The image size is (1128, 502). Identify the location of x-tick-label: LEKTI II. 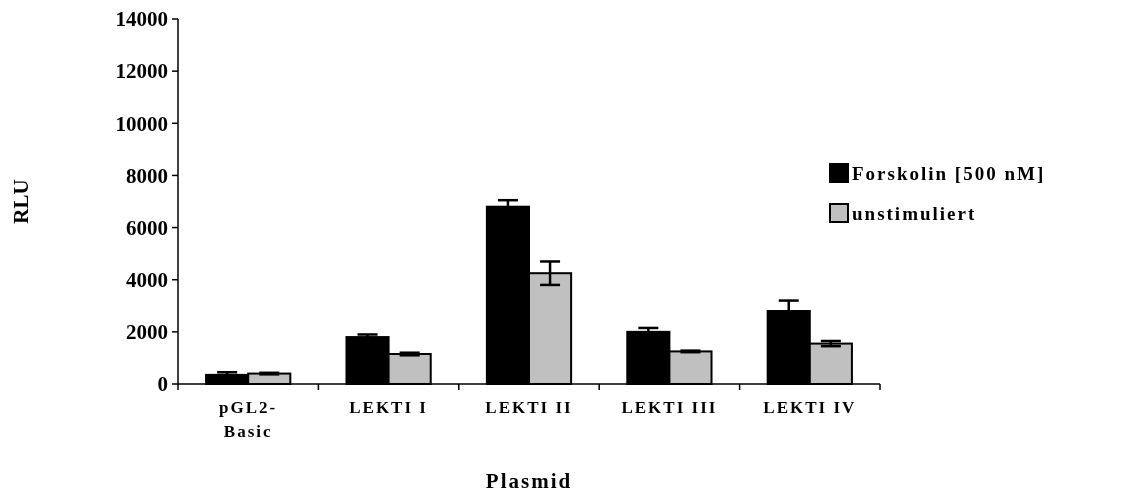
(529, 407).